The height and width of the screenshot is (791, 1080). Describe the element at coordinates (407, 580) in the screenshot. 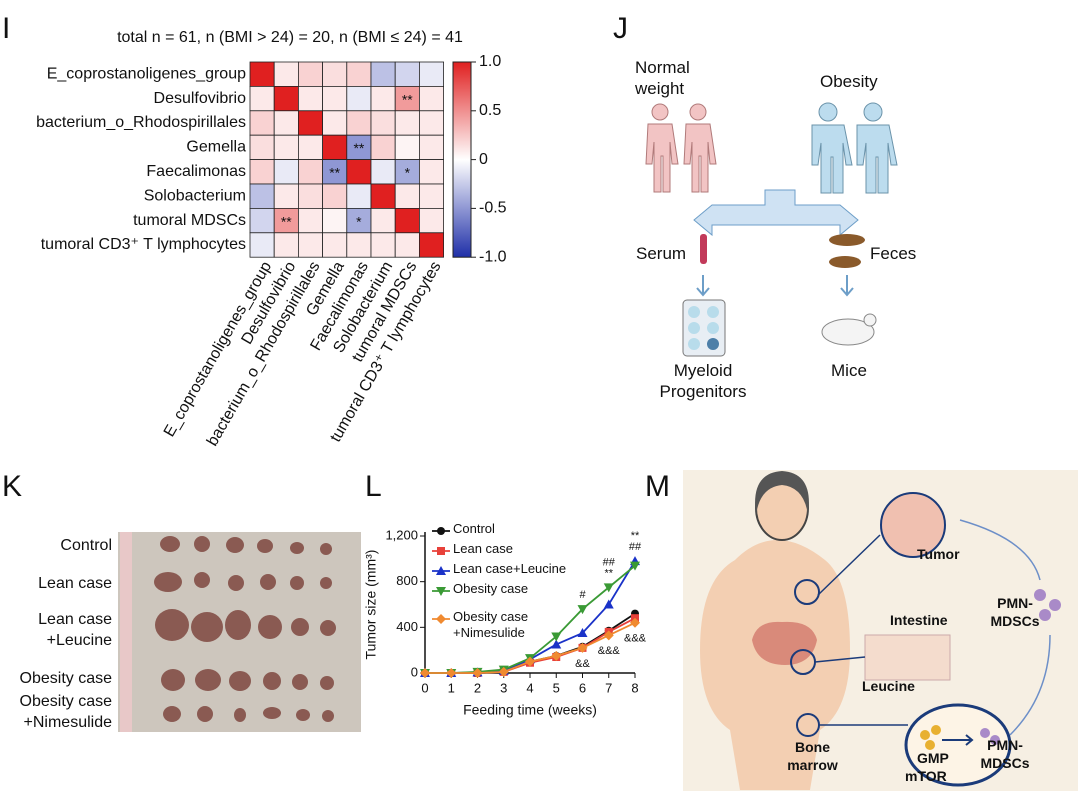

I see `y-tick-label: 800` at that location.